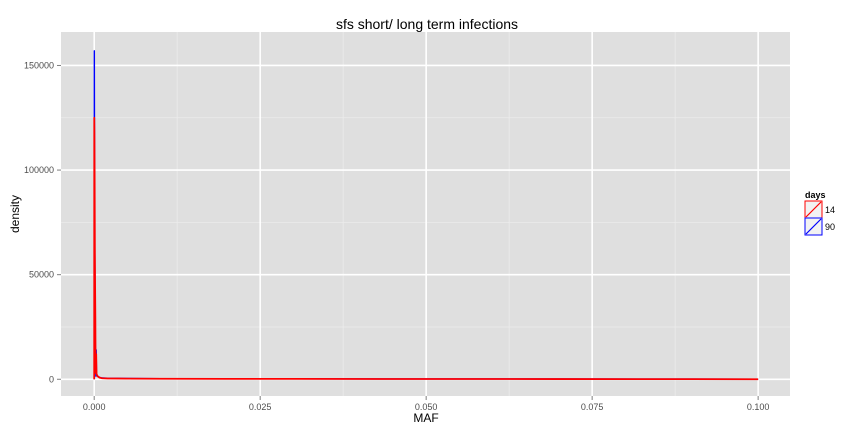 The image size is (864, 432). I want to click on legend-label-14: 14, so click(830, 210).